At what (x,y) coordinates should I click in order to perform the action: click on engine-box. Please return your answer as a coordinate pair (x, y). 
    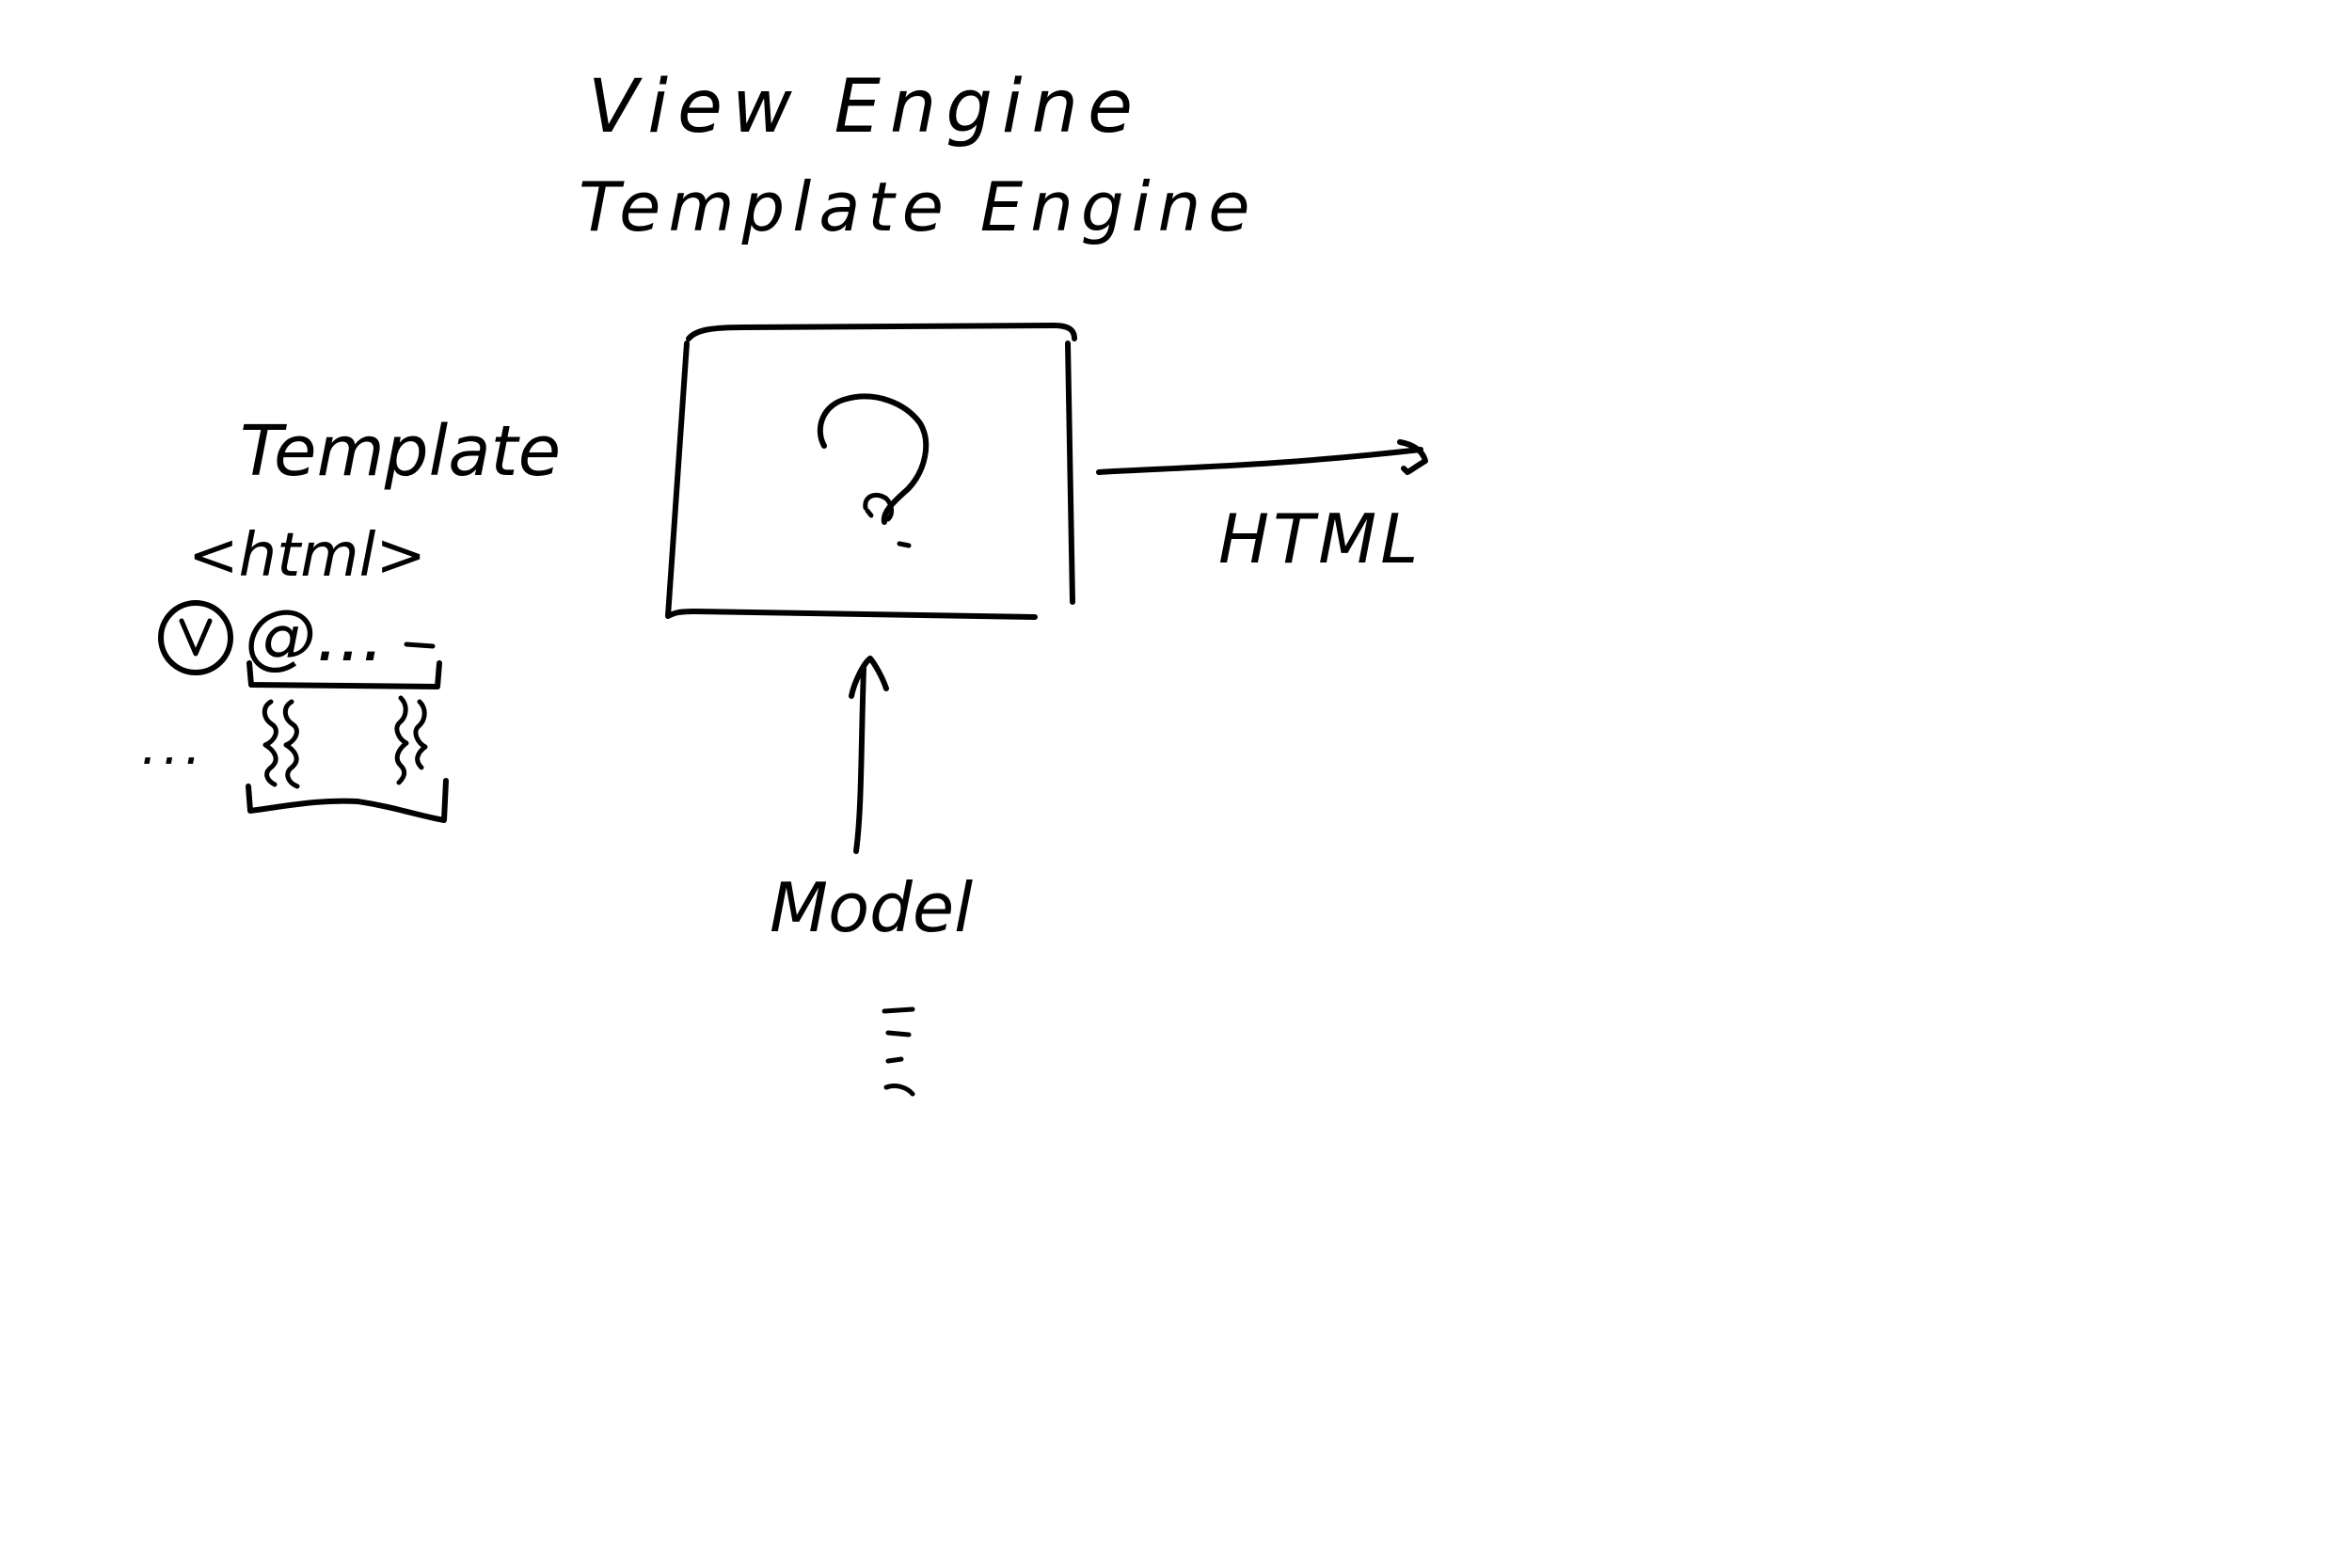
    Looking at the image, I should click on (871, 471).